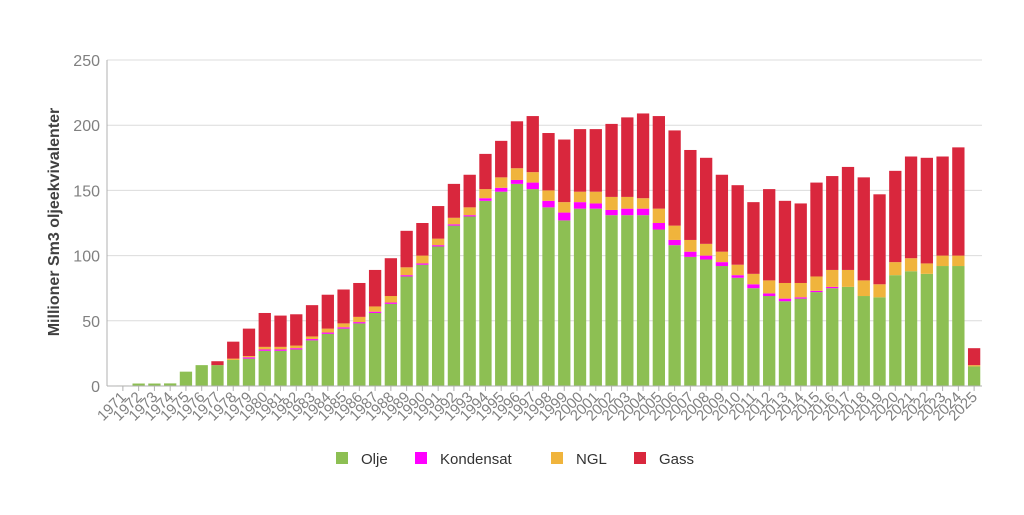  I want to click on bar-segment-ngl-2018, so click(863, 288).